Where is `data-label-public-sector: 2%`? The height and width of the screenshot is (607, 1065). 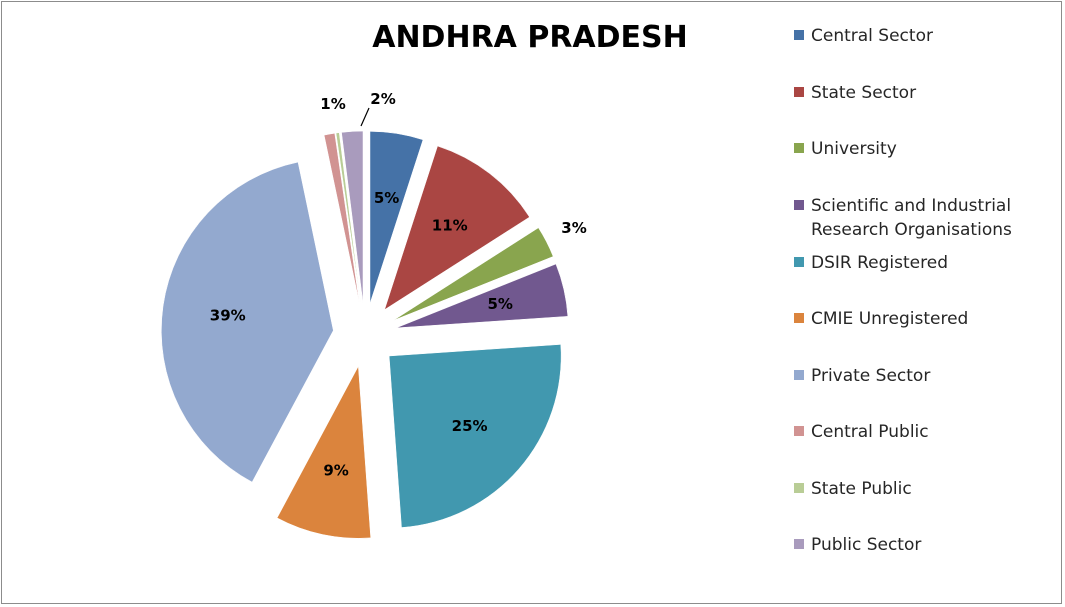 data-label-public-sector: 2% is located at coordinates (382, 99).